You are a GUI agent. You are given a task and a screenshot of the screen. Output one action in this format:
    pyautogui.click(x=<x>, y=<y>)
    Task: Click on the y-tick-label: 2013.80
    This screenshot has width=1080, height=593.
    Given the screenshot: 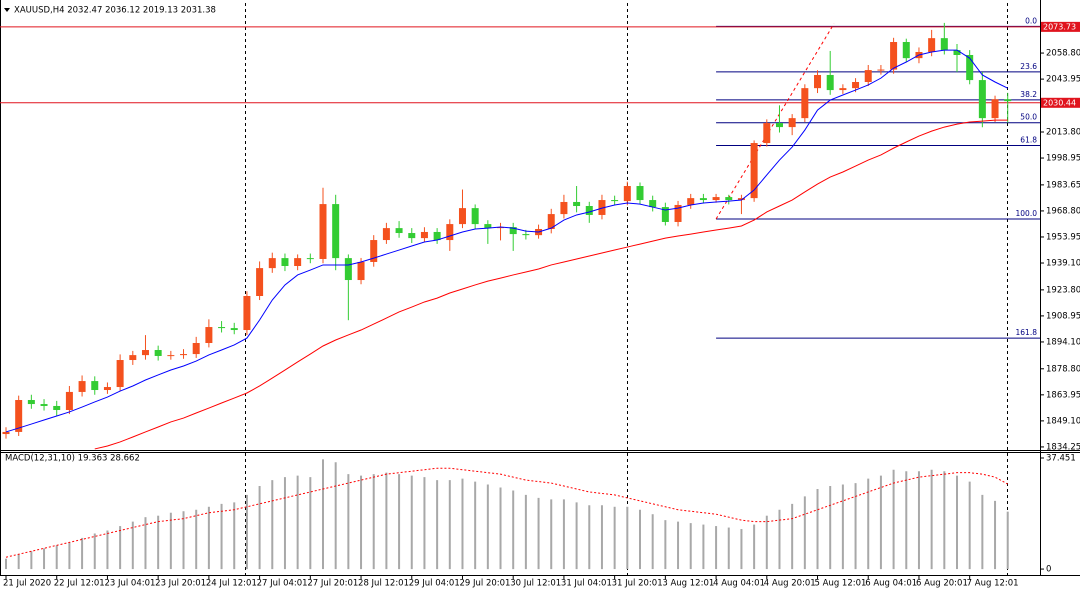 What is the action you would take?
    pyautogui.click(x=1063, y=132)
    